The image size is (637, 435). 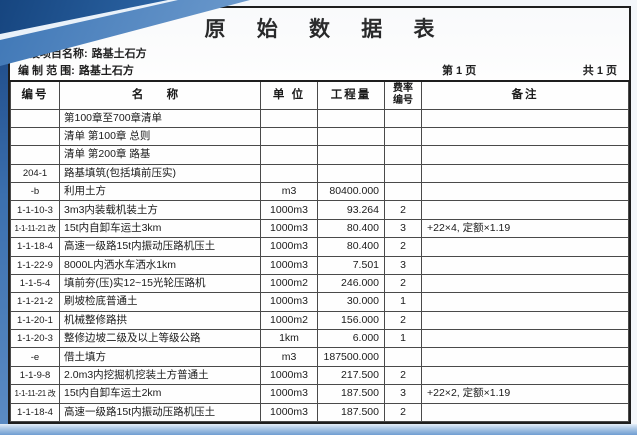 I want to click on cell-name: 整修边坡二级及以上等级公路, so click(x=160, y=338).